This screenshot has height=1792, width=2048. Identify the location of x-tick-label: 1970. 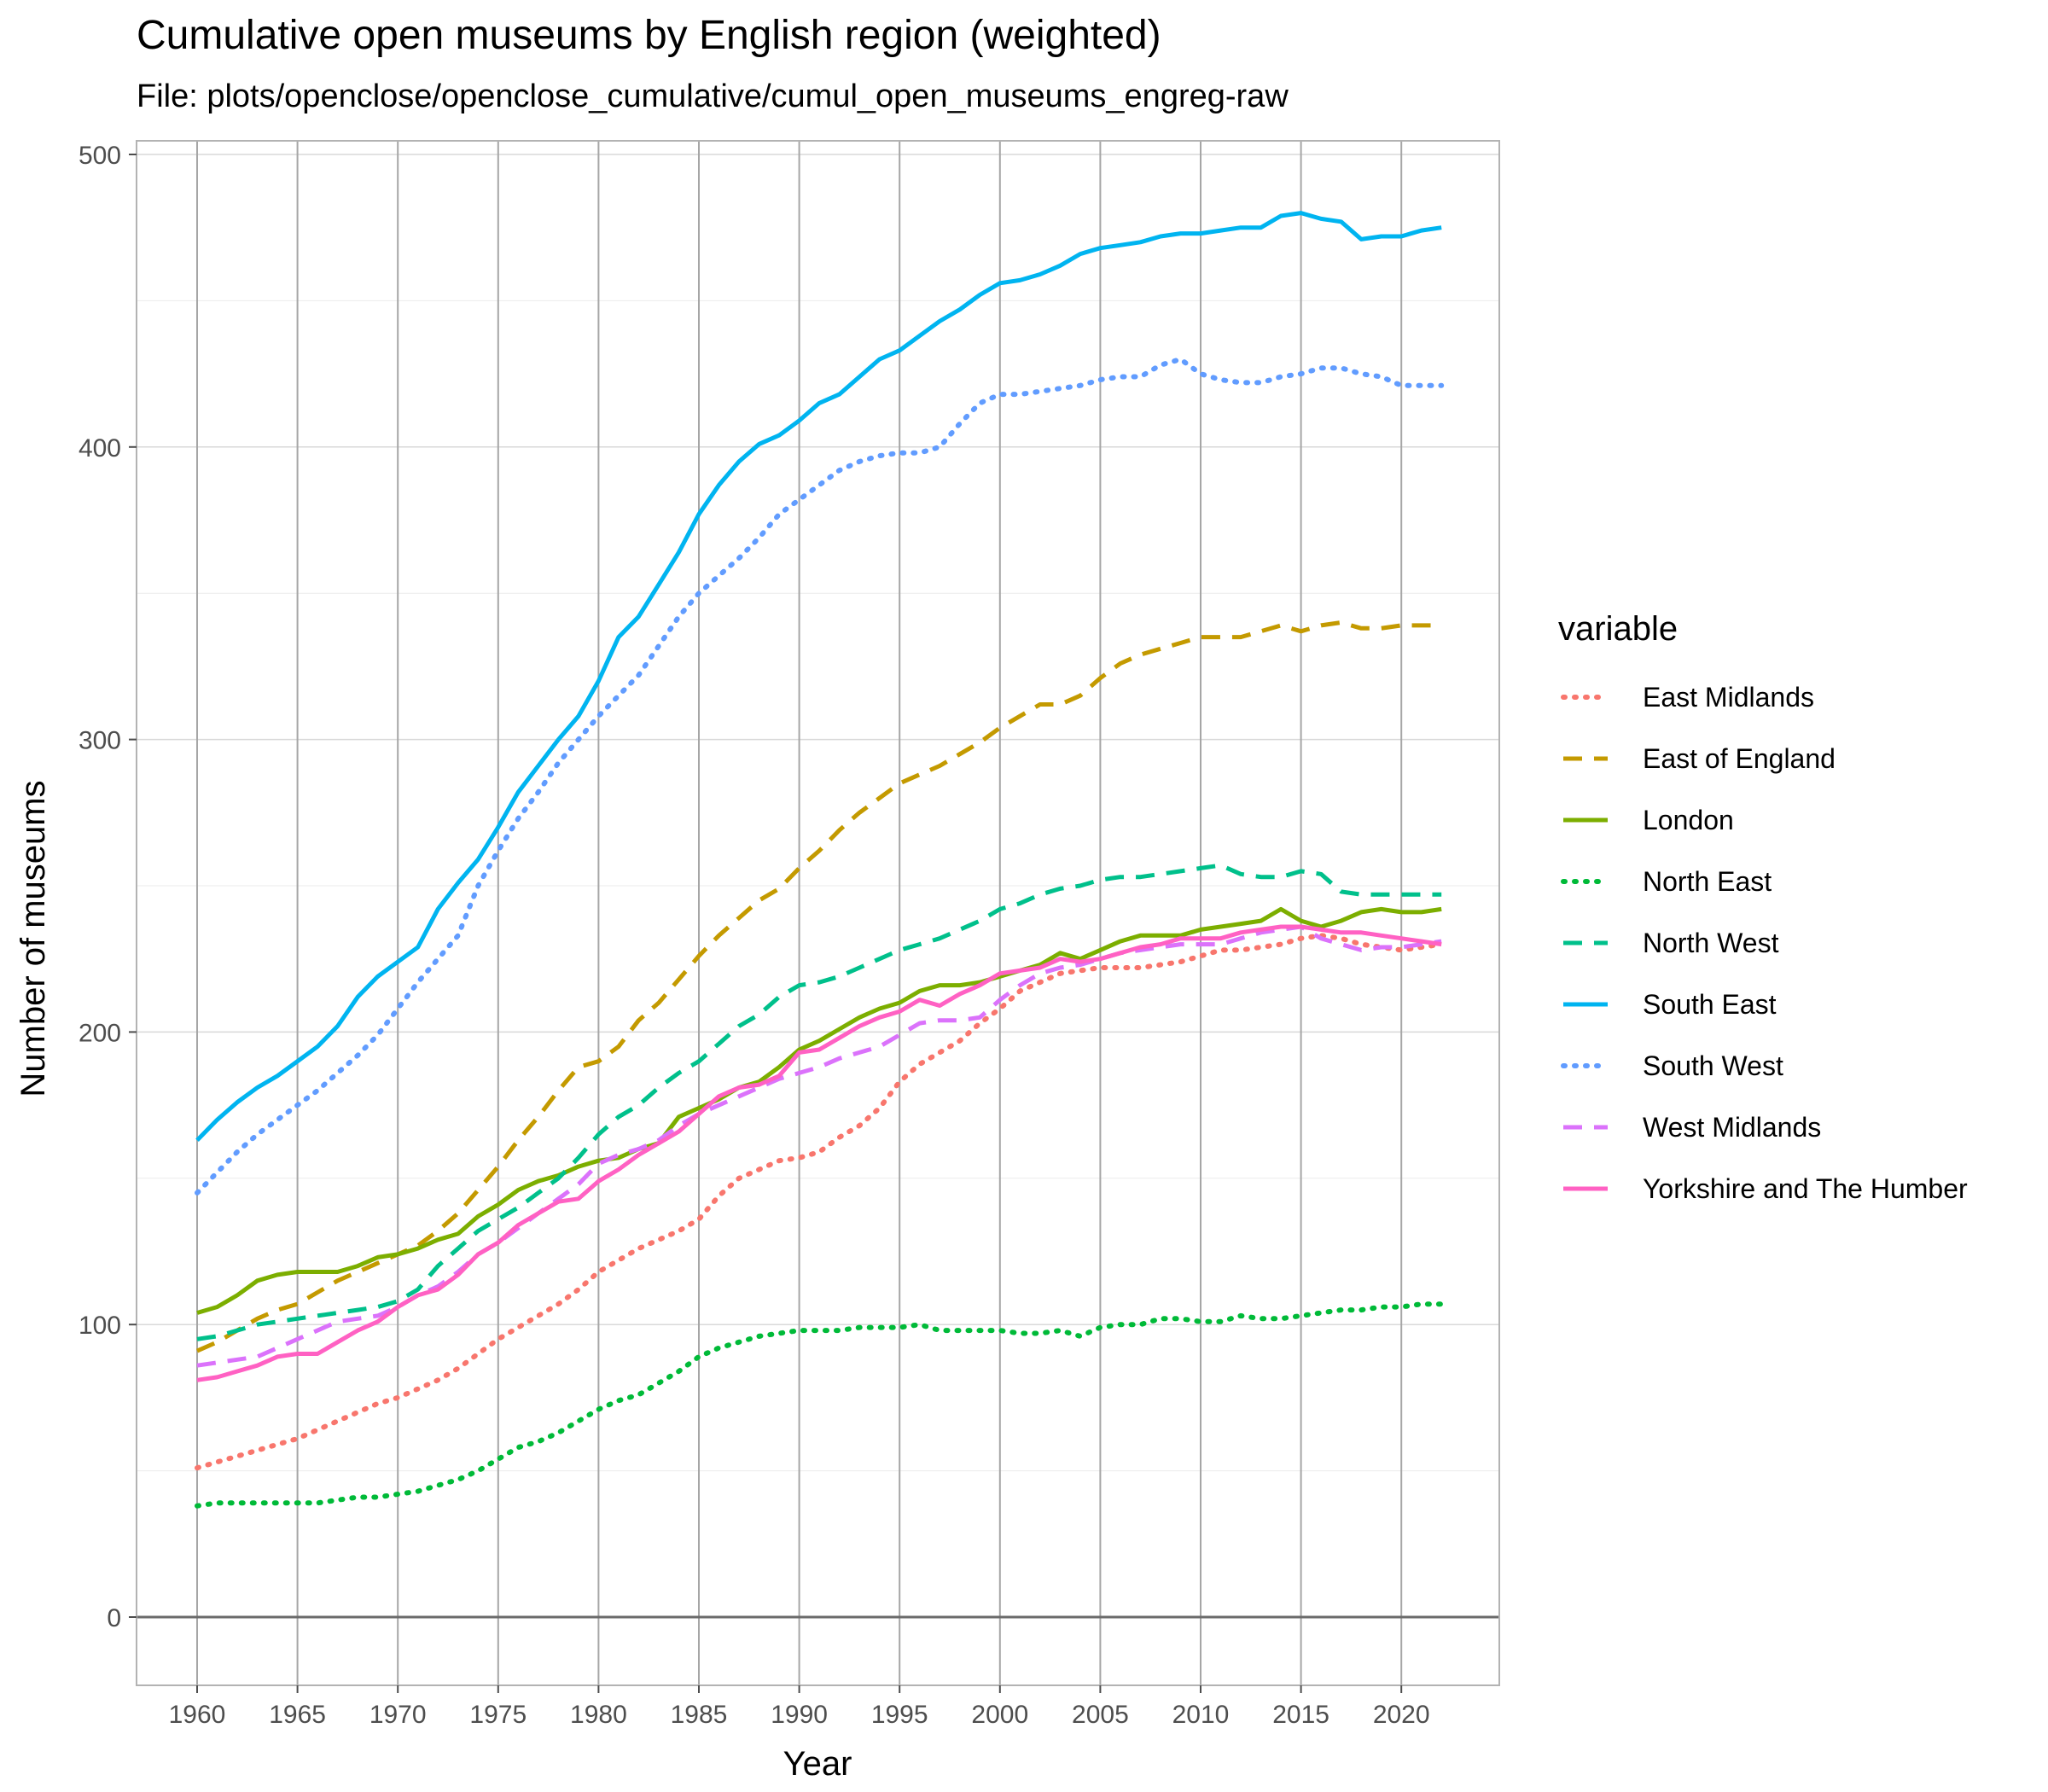
(398, 1715).